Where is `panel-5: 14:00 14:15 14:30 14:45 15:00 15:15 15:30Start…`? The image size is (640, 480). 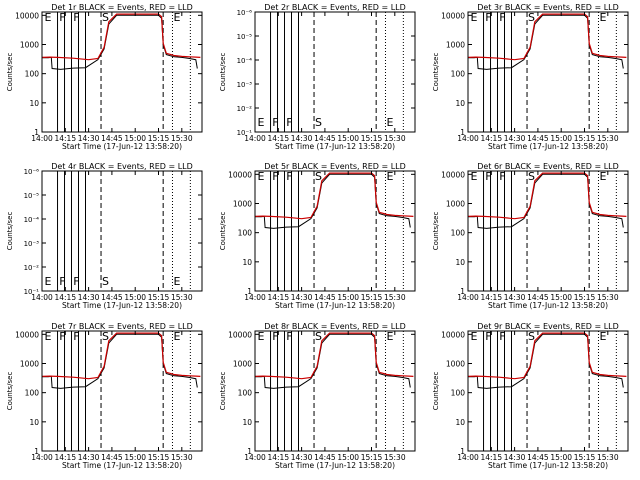
panel-5: 14:00 14:15 14:30 14:45 15:00 15:15 15:30Start… is located at coordinates (317, 236).